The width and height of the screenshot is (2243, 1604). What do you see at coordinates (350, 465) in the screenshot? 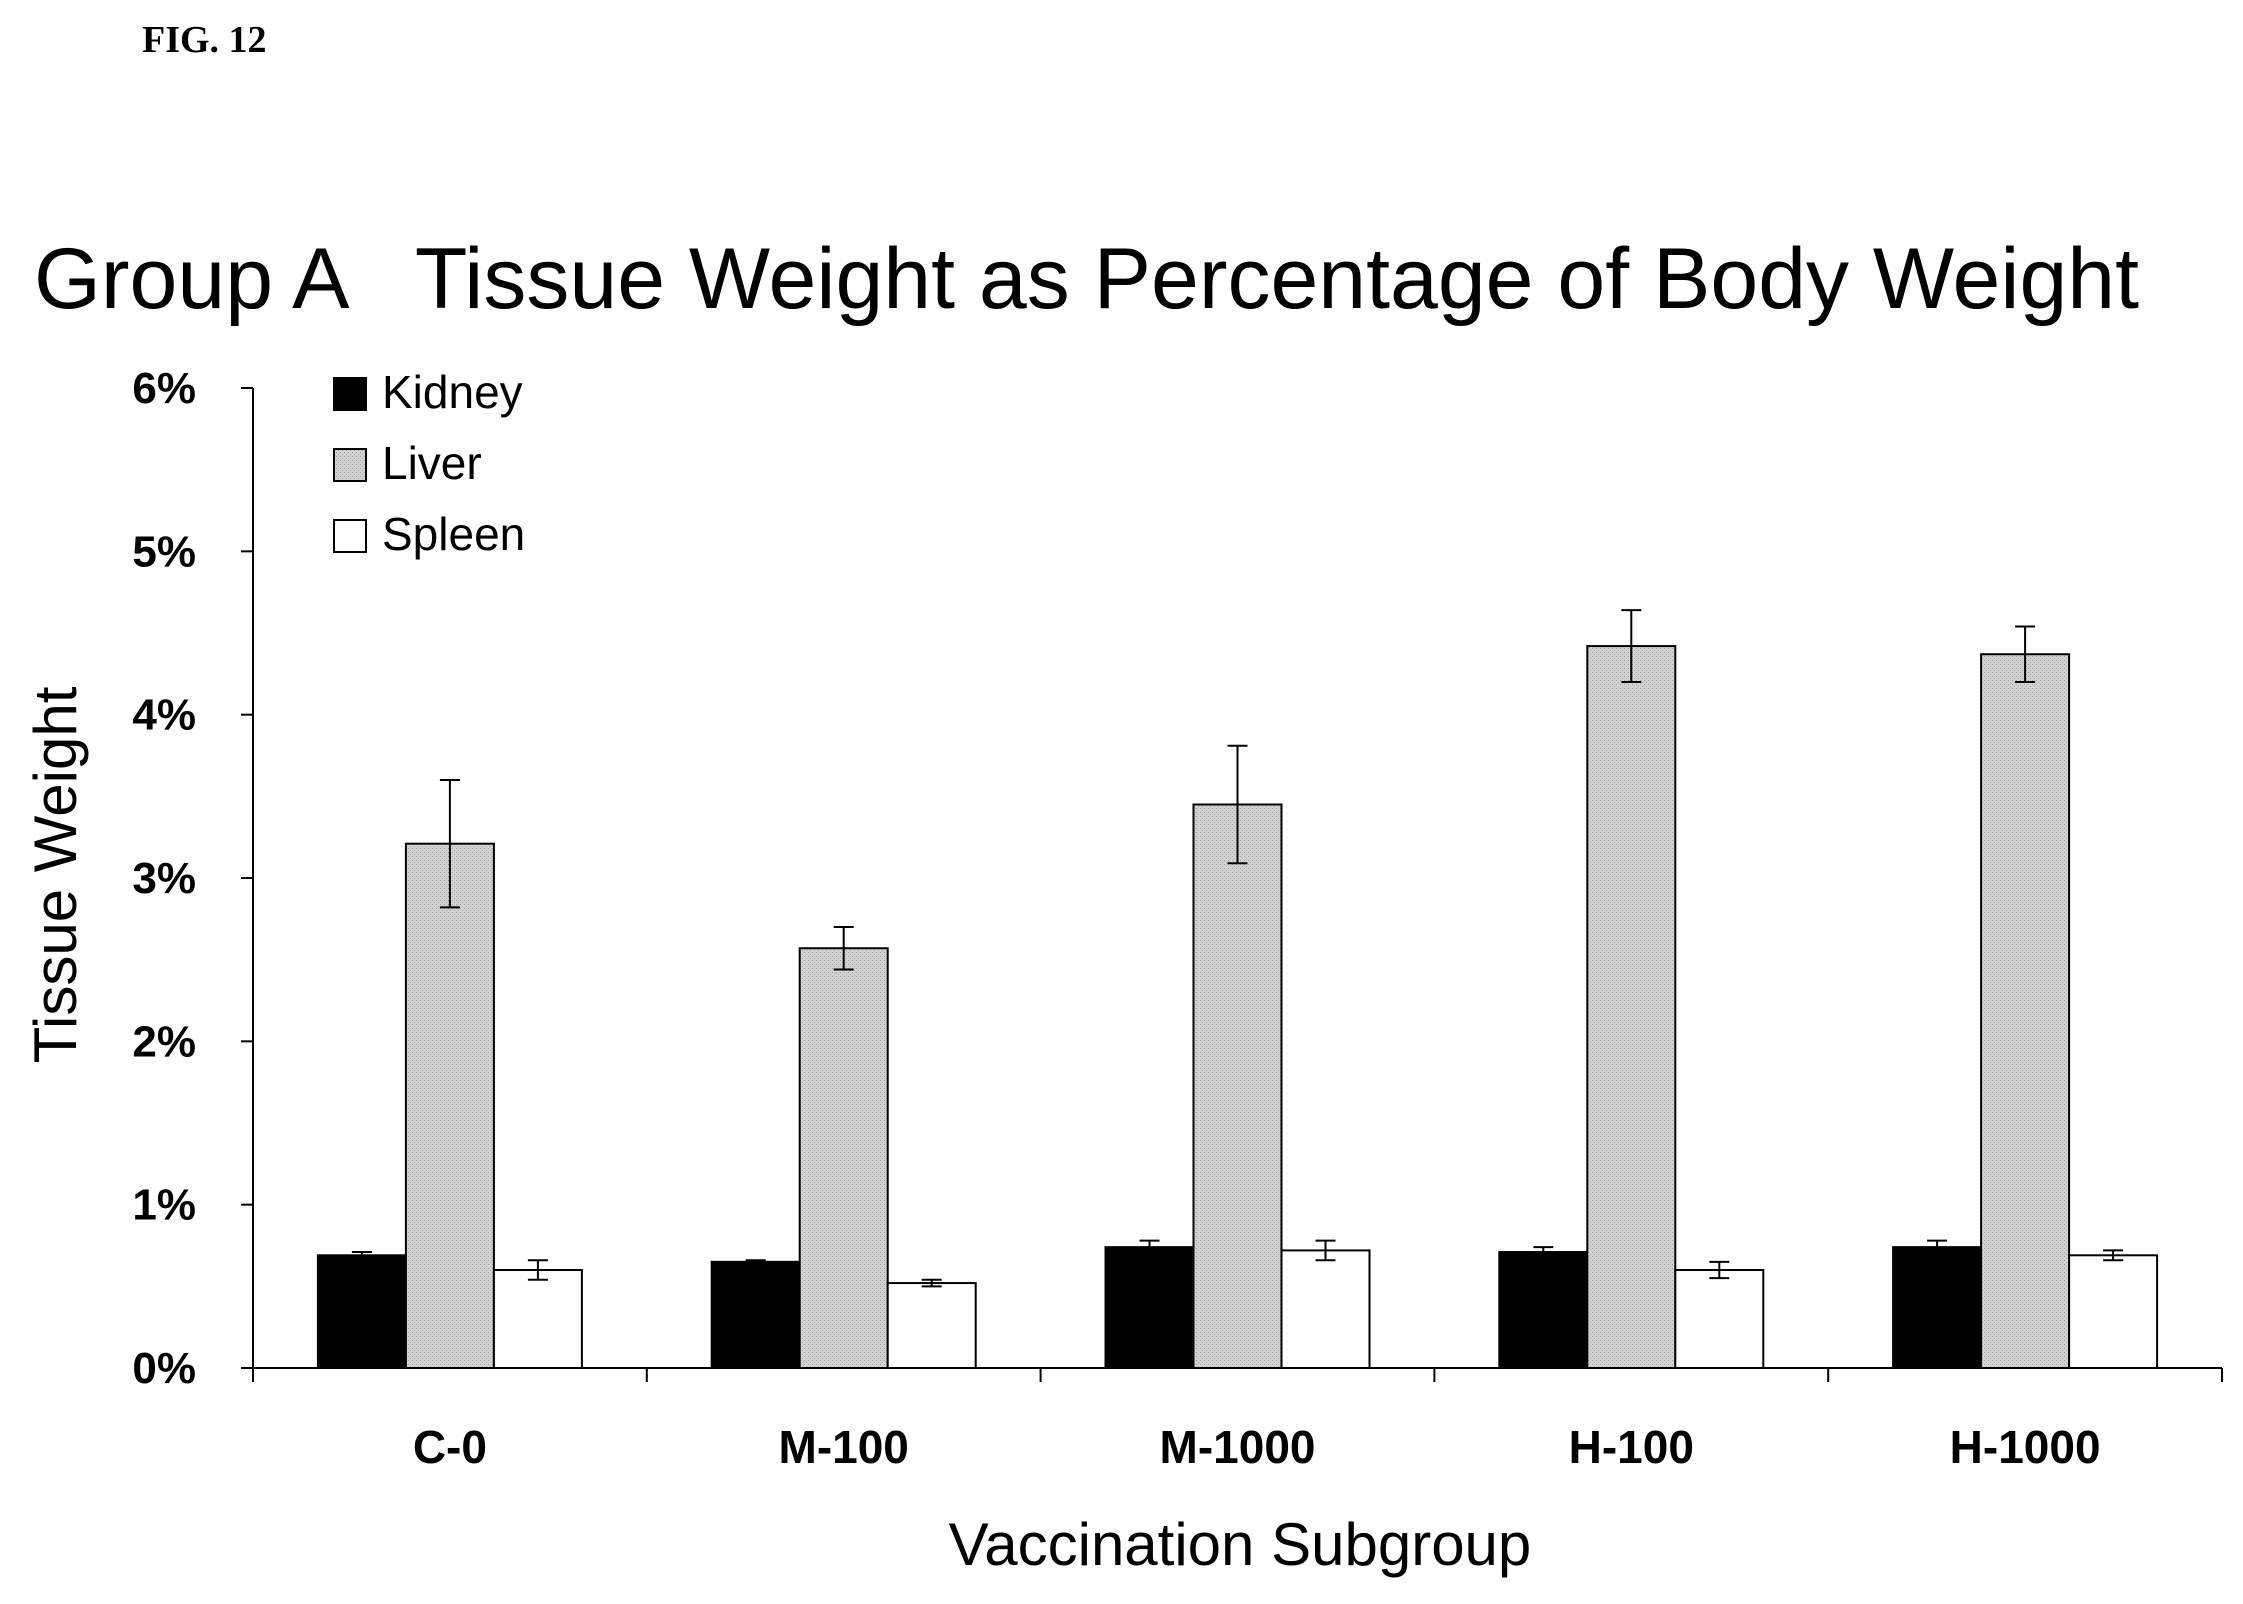
I see `legend-swatch-liver` at bounding box center [350, 465].